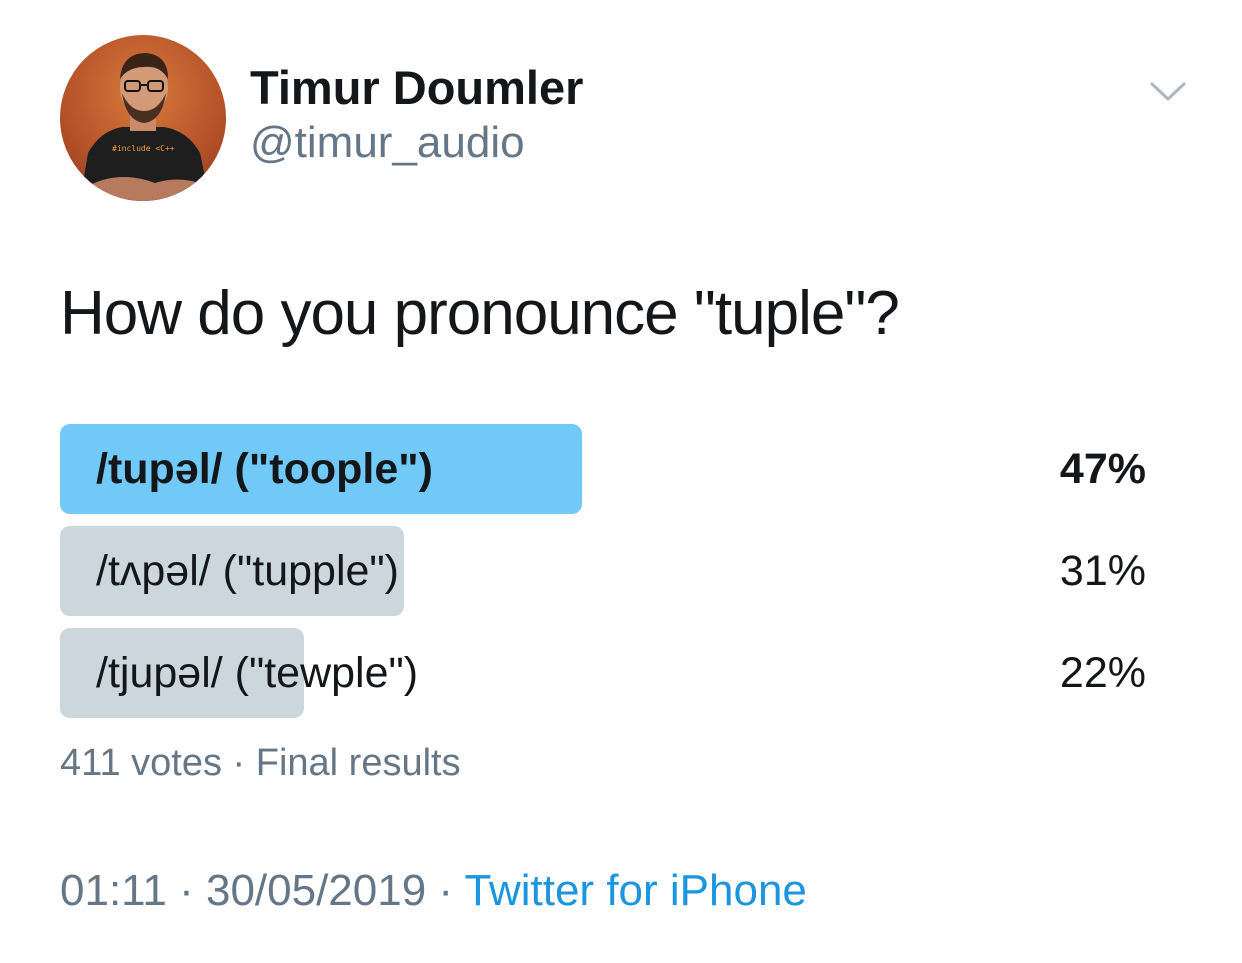 Image resolution: width=1242 pixels, height=963 pixels. I want to click on chevron-down-icon, so click(1168, 91).